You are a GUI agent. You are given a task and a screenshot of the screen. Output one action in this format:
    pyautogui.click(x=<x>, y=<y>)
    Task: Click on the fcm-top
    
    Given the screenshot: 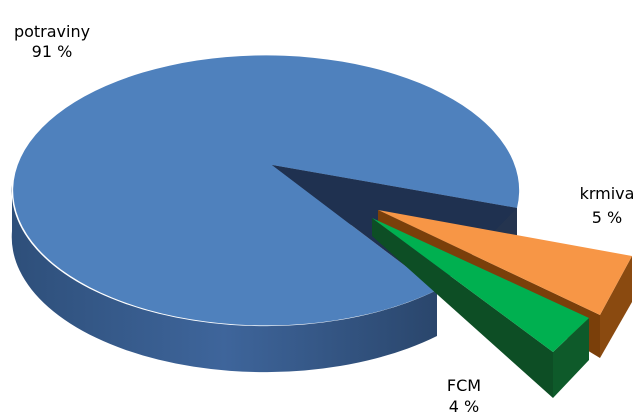 What is the action you would take?
    pyautogui.click(x=480, y=285)
    